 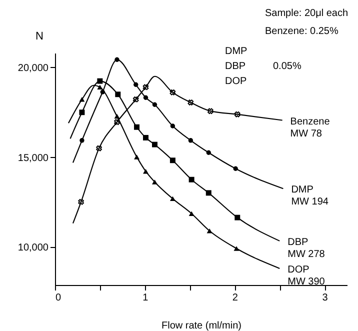 What do you see at coordinates (235, 298) in the screenshot?
I see `x-tick-label: 2` at bounding box center [235, 298].